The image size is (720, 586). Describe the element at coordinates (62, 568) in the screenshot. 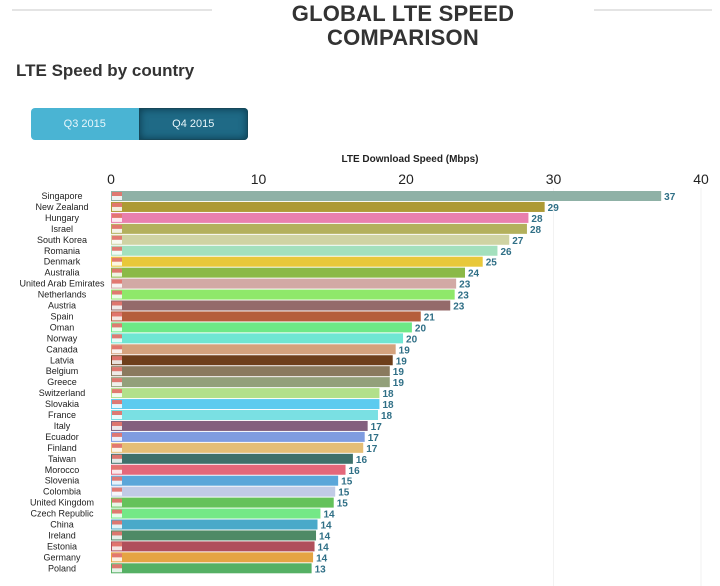

I see `country-label: Poland` at that location.